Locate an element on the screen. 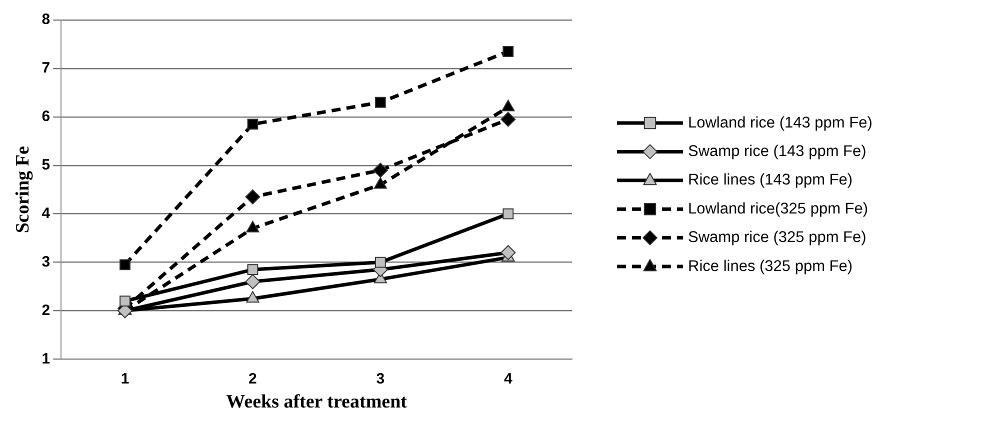 This screenshot has width=989, height=422. y-tick-label: 1 is located at coordinates (46, 359).